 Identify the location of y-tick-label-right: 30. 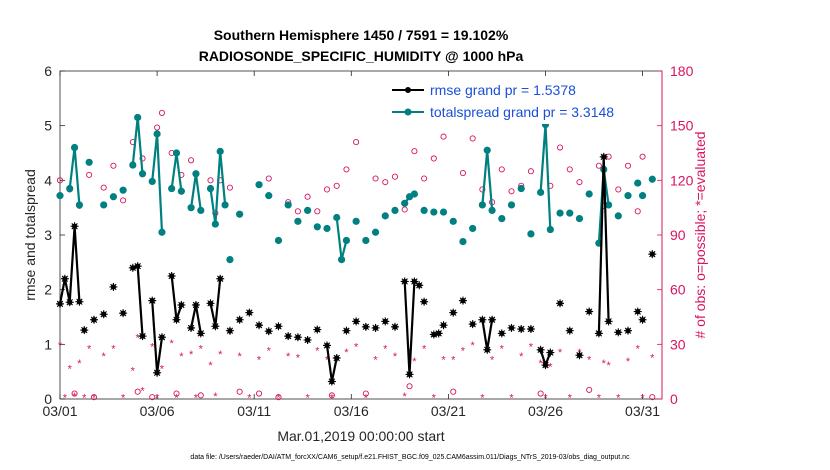
(678, 344).